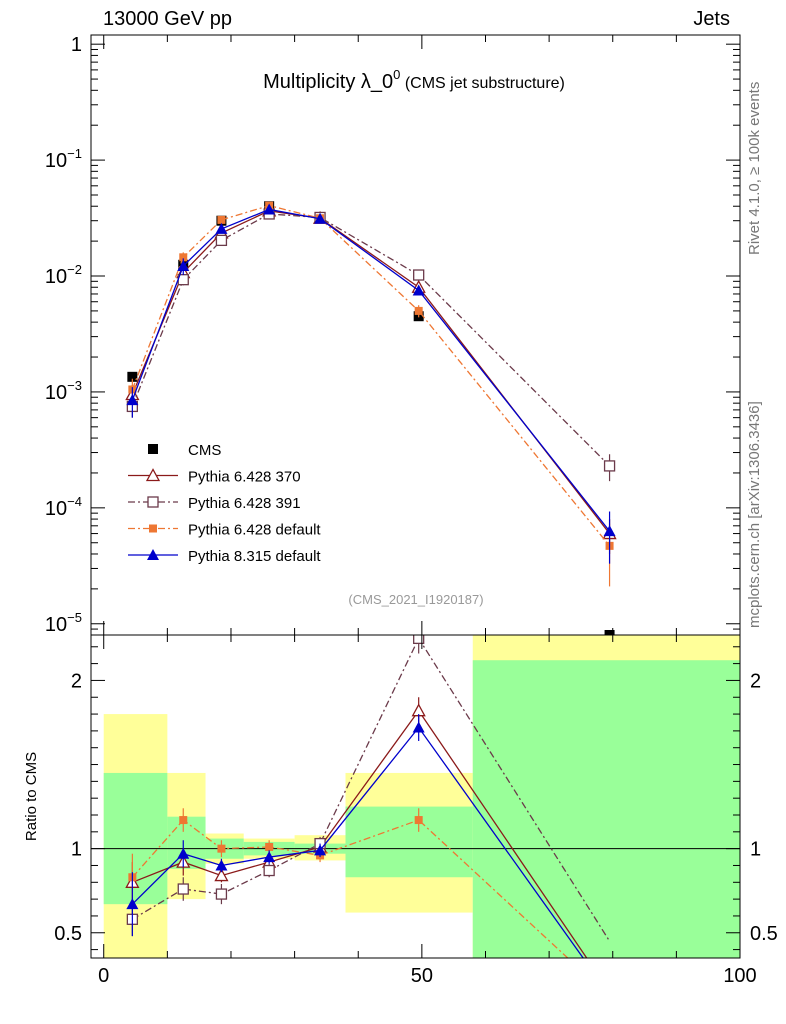 Image resolution: width=786 pixels, height=1024 pixels. I want to click on ratio-y-tick-label: 2, so click(76, 681).